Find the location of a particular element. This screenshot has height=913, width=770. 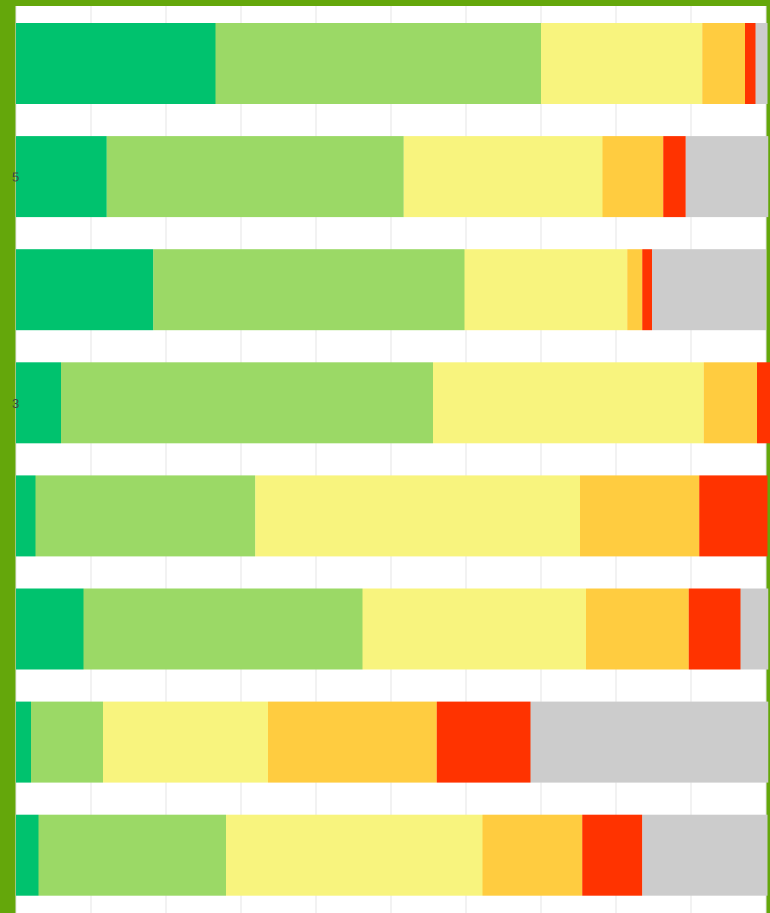

bar-segment-r6-s4 is located at coordinates (637, 629).